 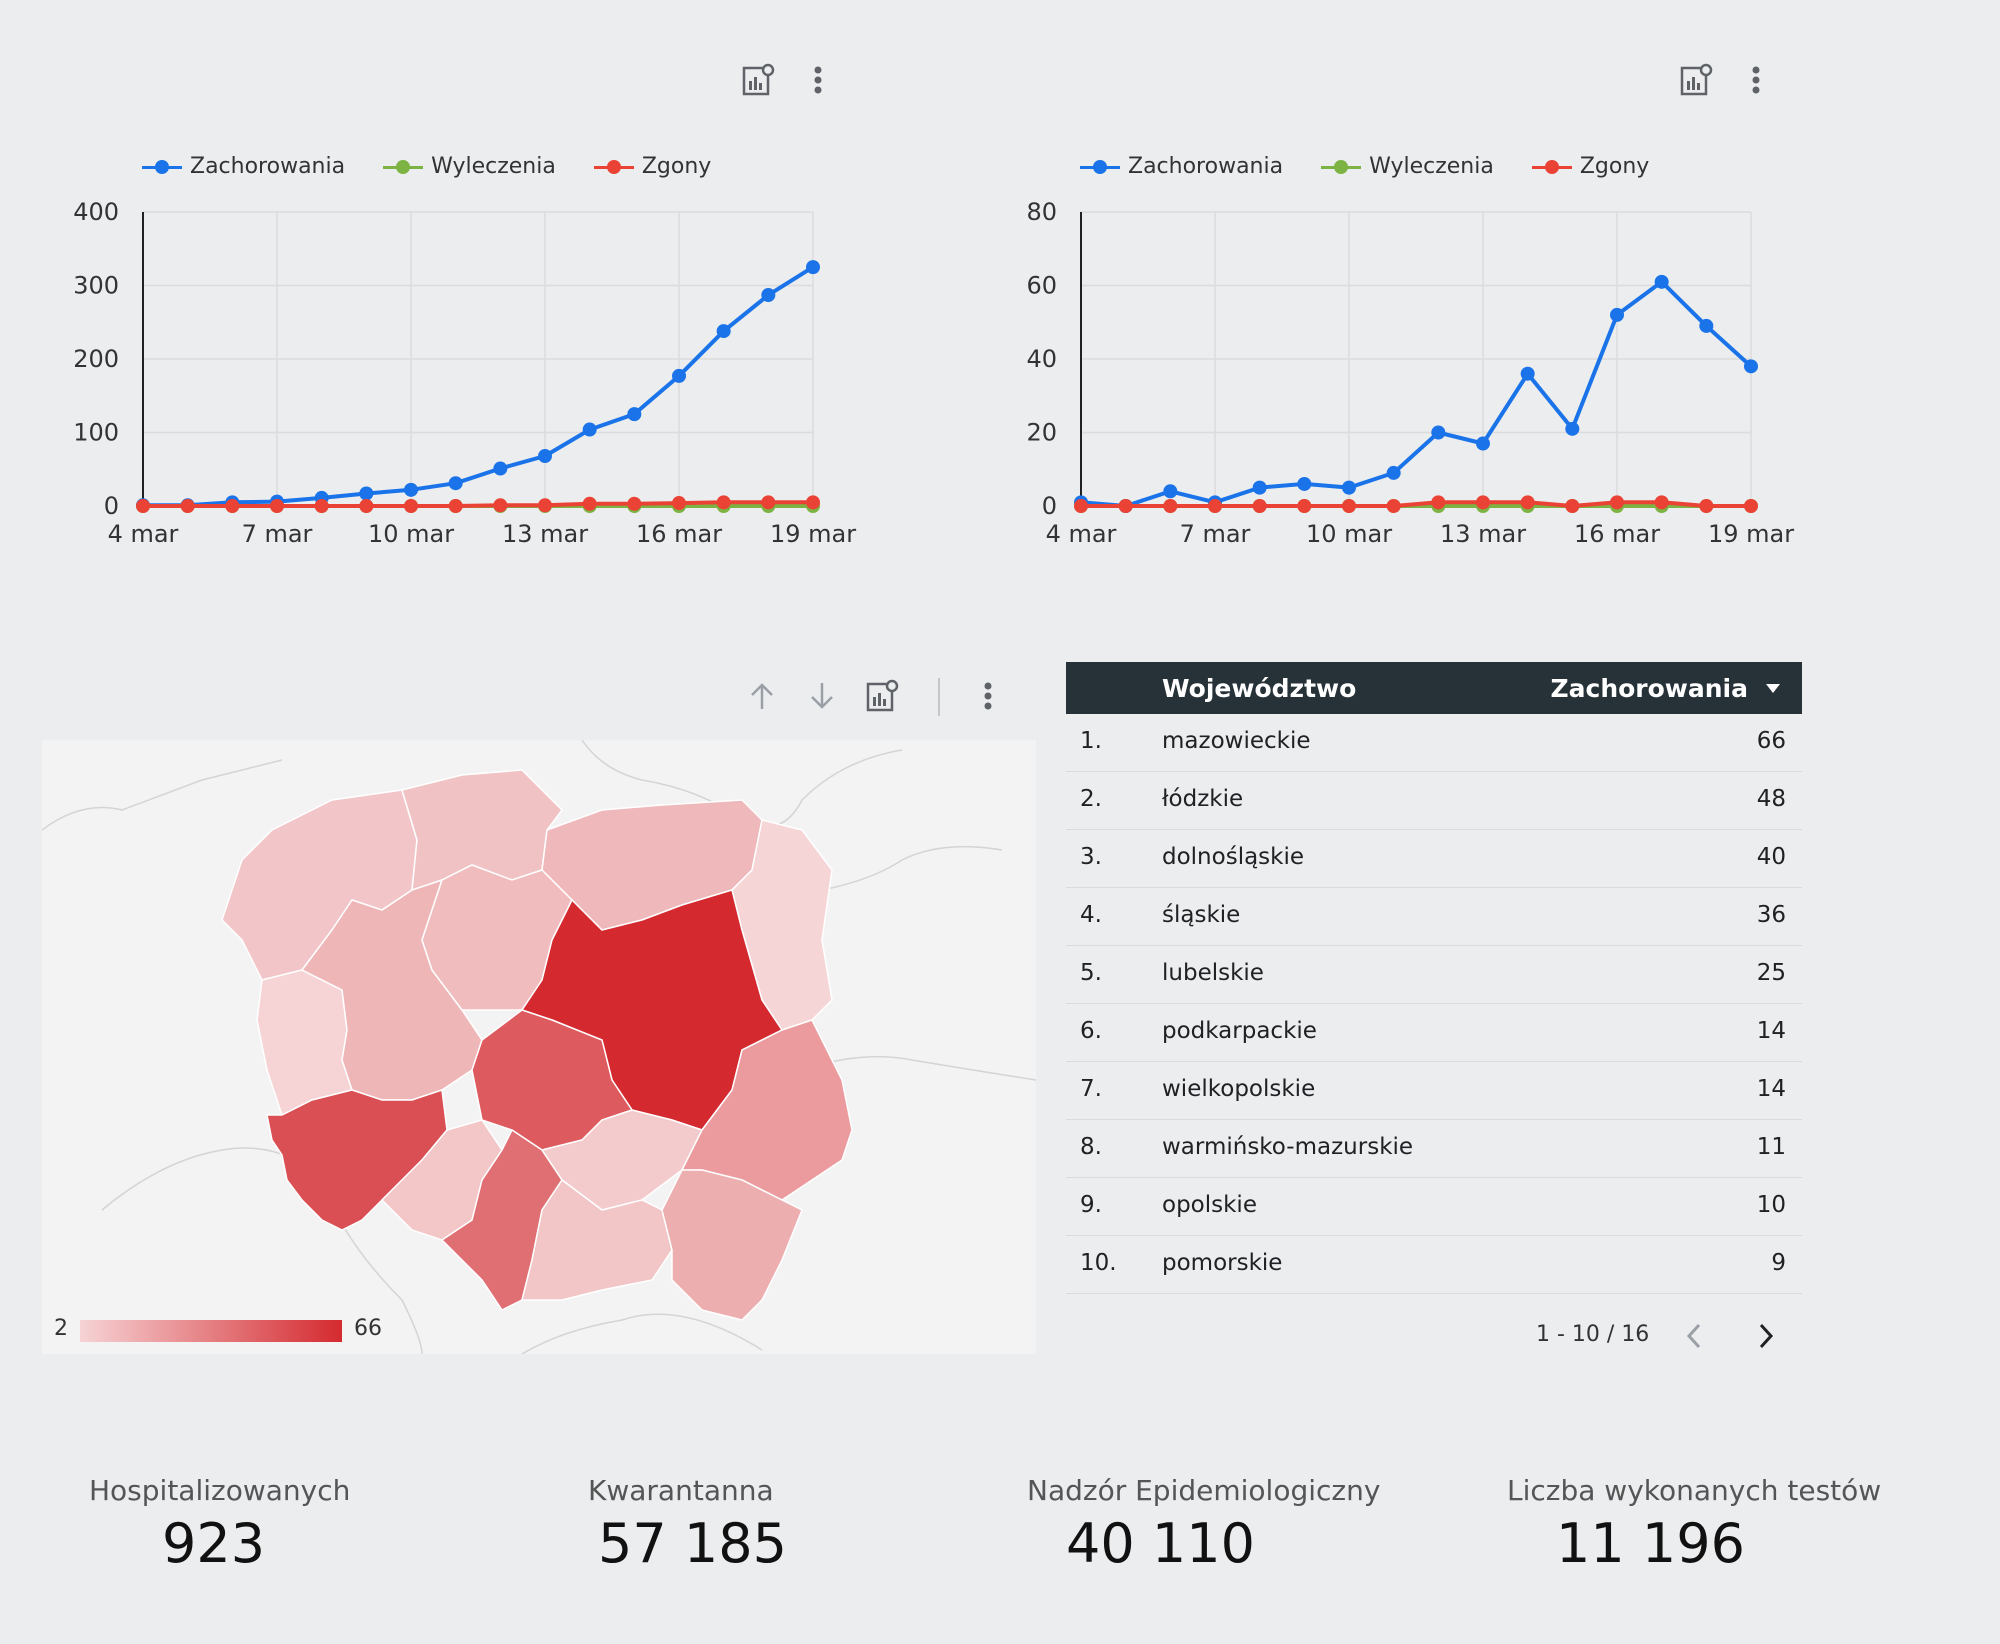 I want to click on row-region: pomorskie, so click(x=1222, y=1263).